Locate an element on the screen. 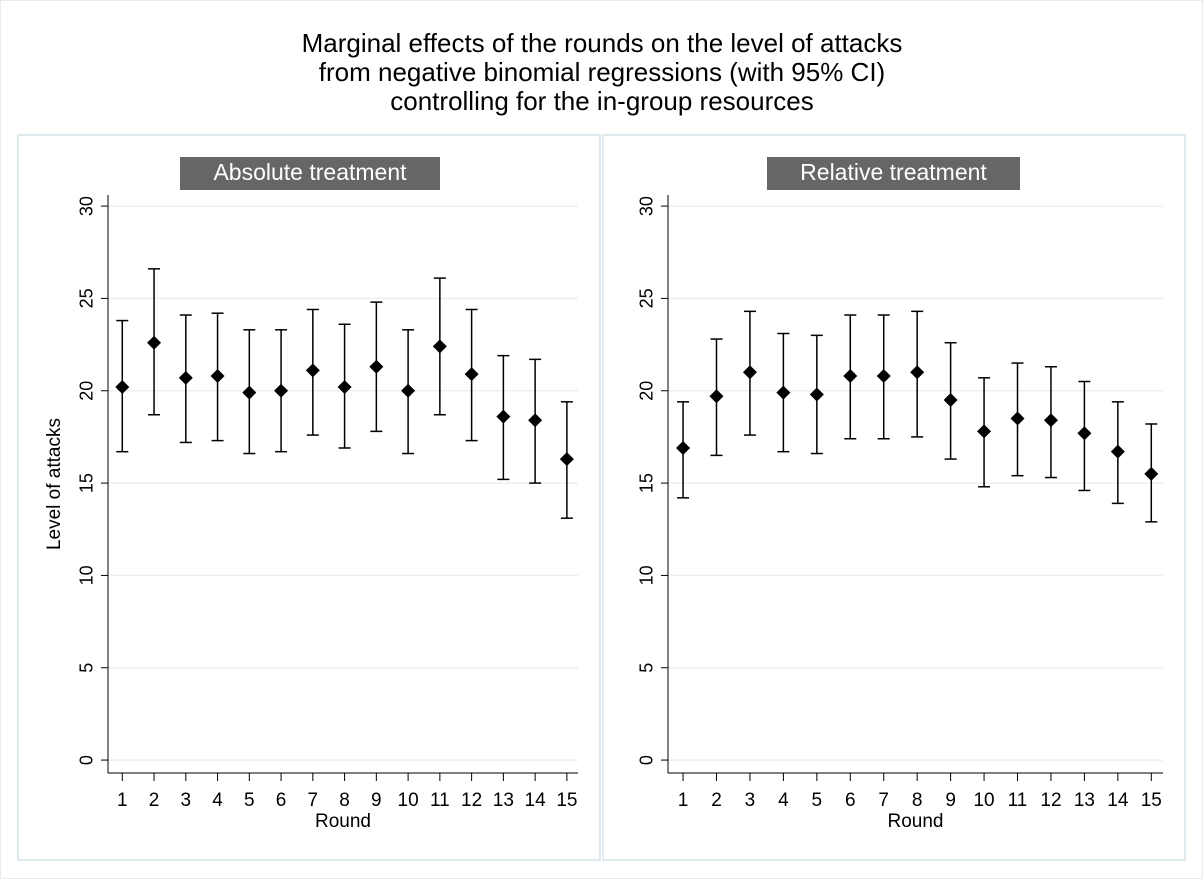 The image size is (1203, 879). y-axis-label: Level of attacks is located at coordinates (54, 484).